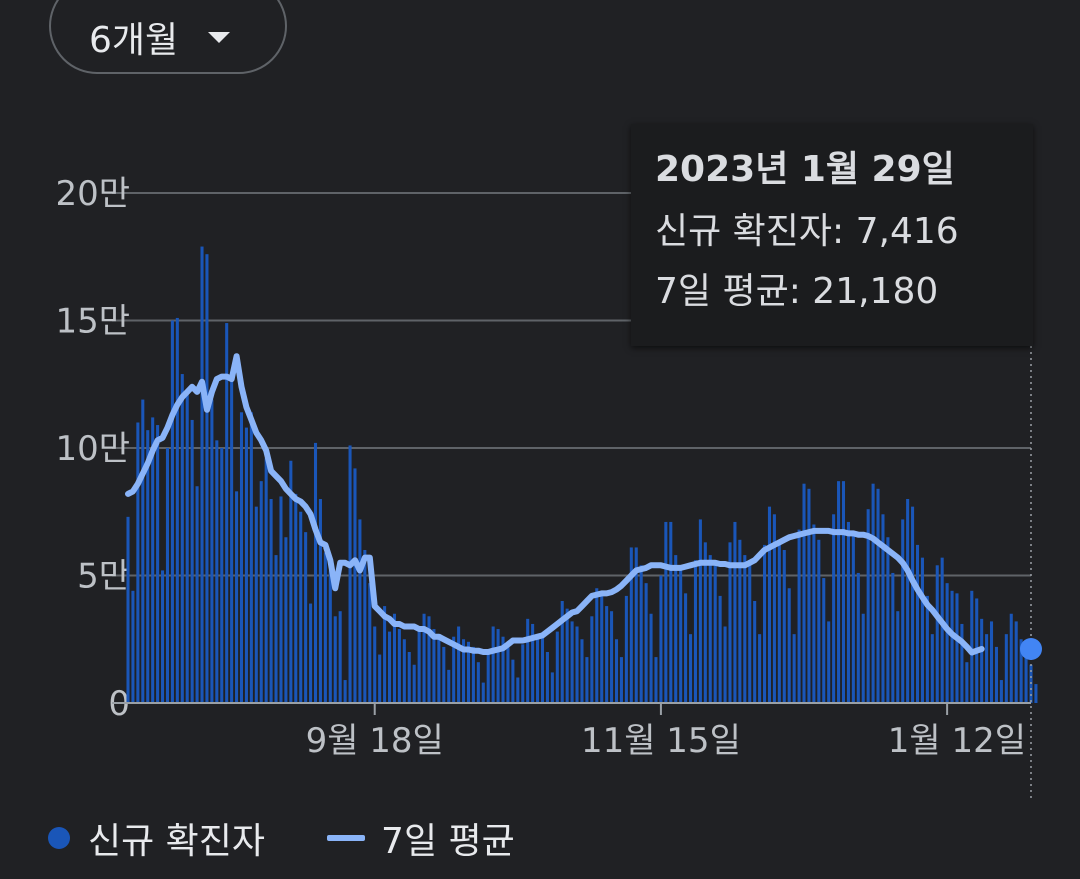 The image size is (1080, 879). I want to click on legend-item-average: 7일 평균, so click(421, 838).